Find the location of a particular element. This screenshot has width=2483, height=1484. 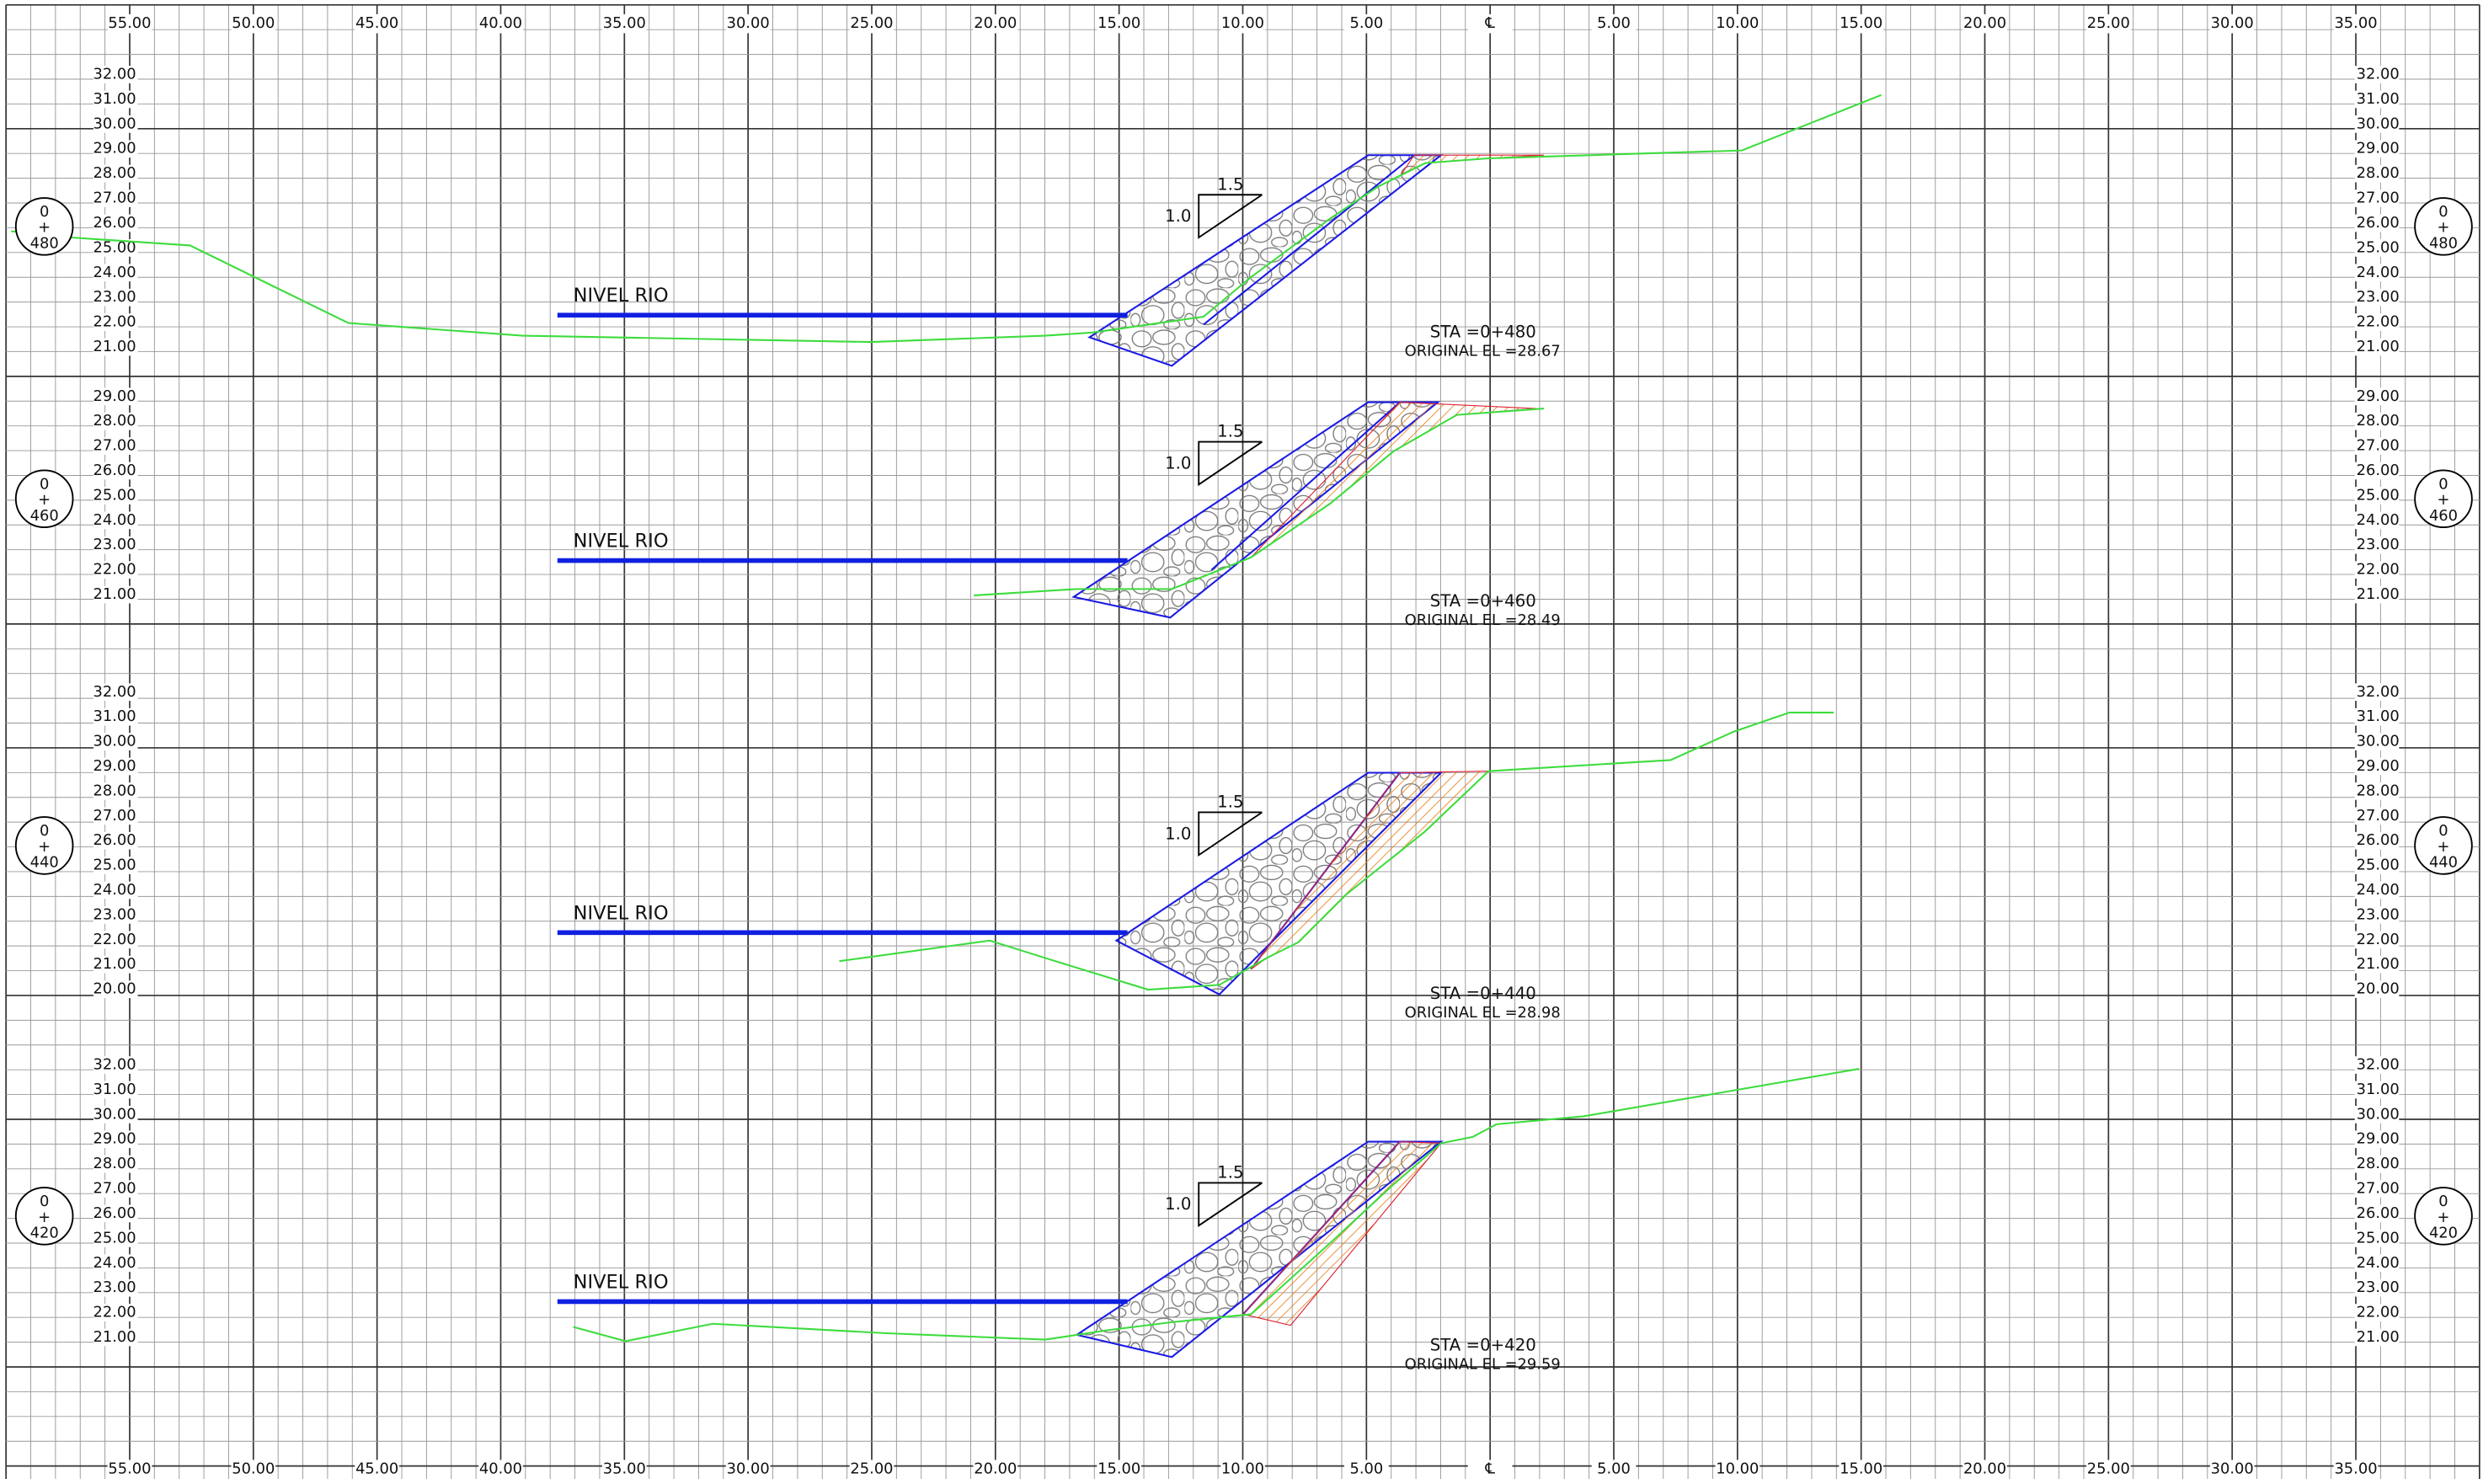

elevation-label: 20.00 is located at coordinates (114, 989).